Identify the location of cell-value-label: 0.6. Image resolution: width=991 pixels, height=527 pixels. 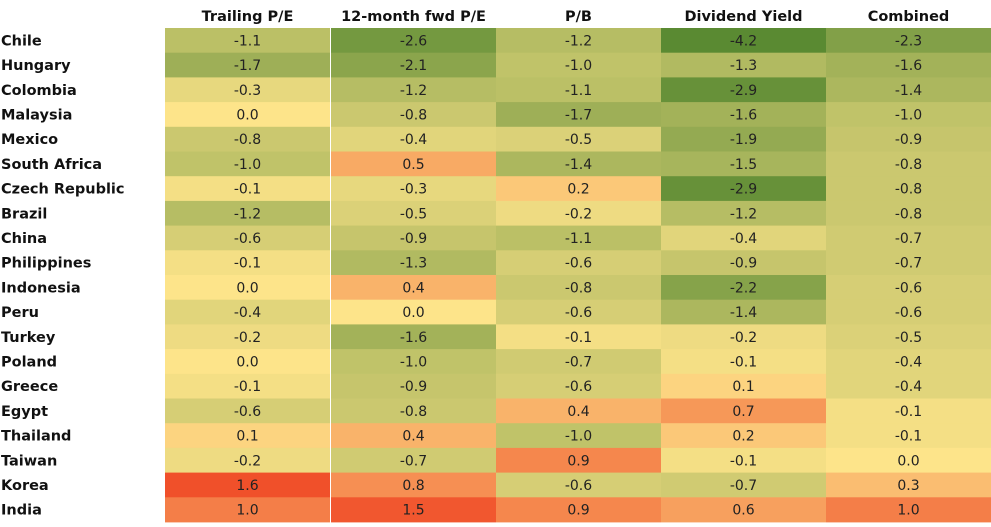
(743, 511).